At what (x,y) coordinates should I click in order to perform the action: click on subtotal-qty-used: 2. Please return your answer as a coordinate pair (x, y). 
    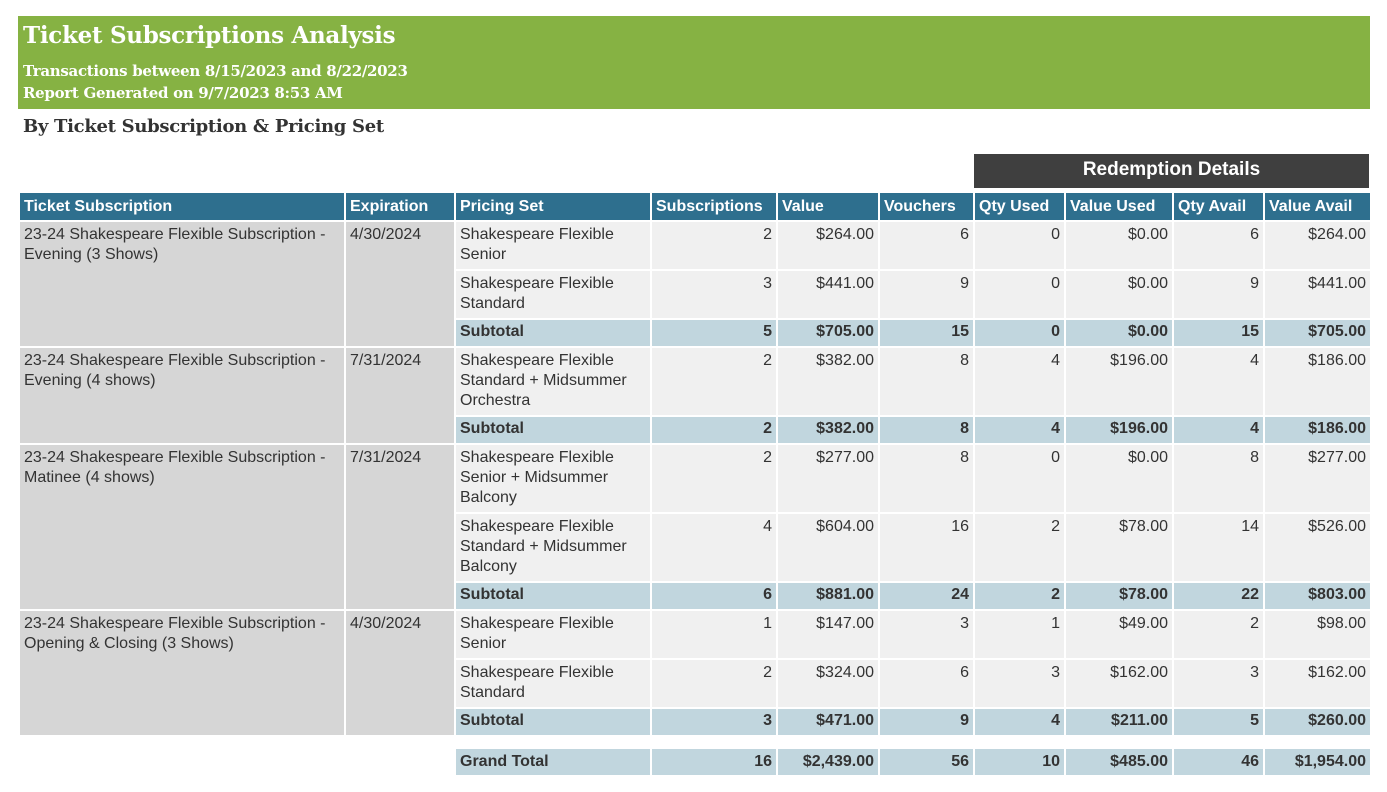
    Looking at the image, I should click on (1019, 596).